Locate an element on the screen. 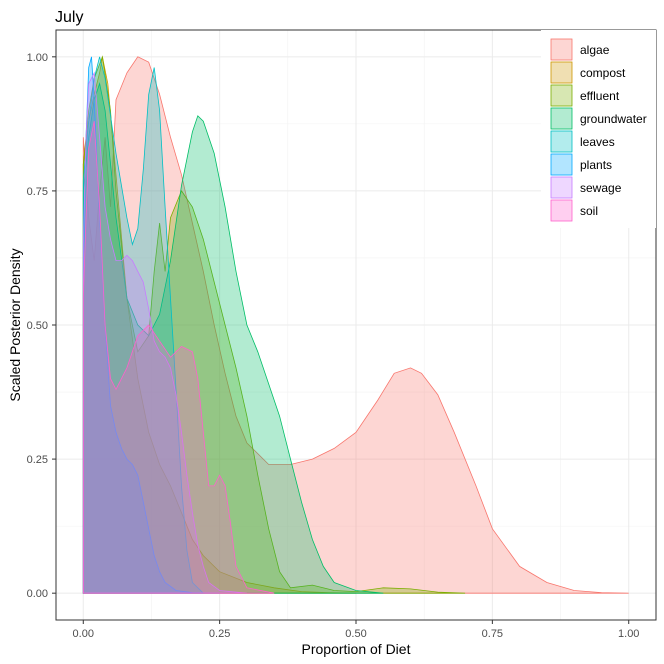 The image size is (664, 664). y-tick-label: 0.00 is located at coordinates (37, 594).